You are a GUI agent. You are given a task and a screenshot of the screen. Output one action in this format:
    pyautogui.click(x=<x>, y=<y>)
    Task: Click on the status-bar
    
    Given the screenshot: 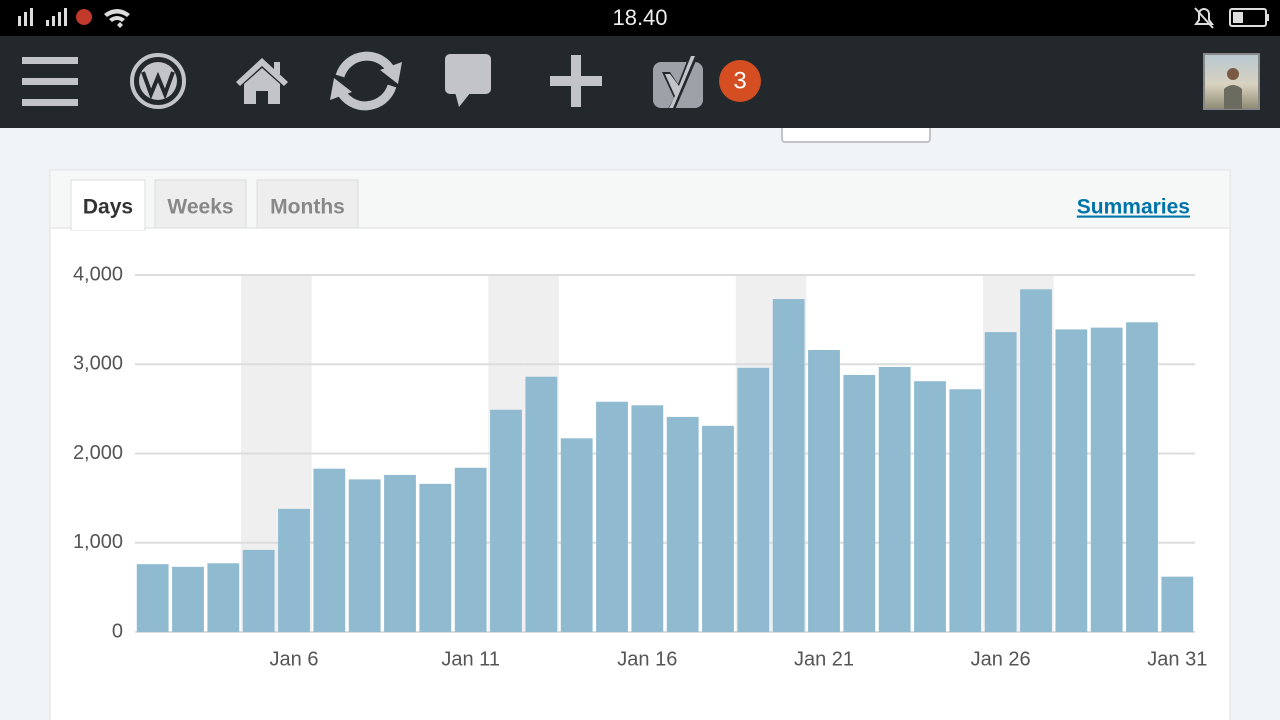 What is the action you would take?
    pyautogui.click(x=640, y=18)
    